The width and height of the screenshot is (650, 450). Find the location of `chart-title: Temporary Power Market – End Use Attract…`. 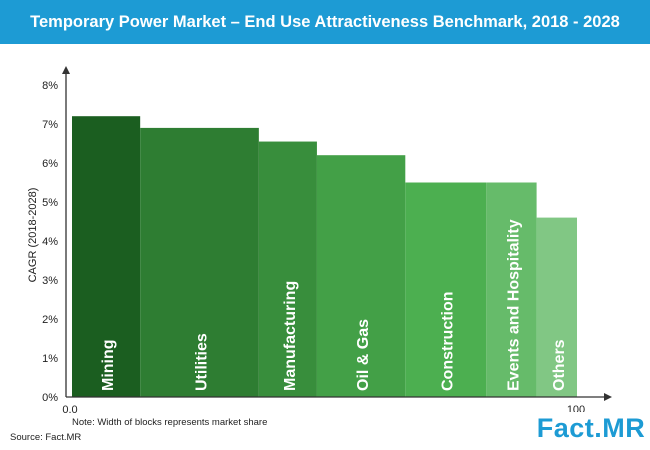

chart-title: Temporary Power Market – End Use Attract… is located at coordinates (325, 22).